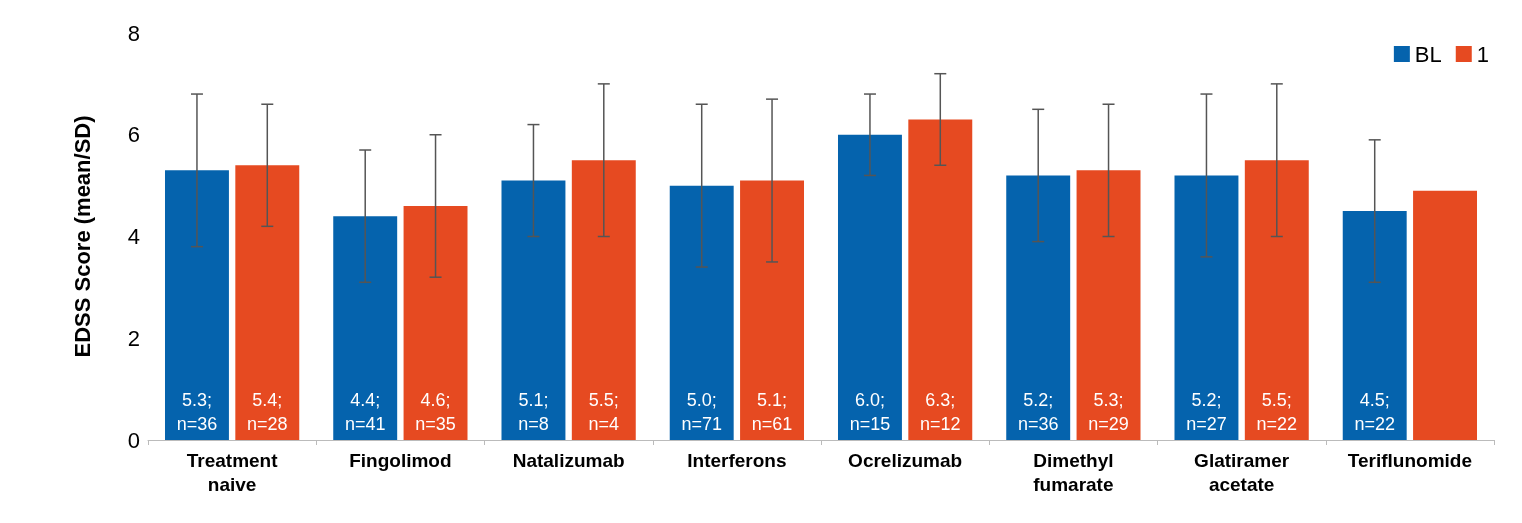  What do you see at coordinates (267, 412) in the screenshot?
I see `data-label: 5.4; n=28` at bounding box center [267, 412].